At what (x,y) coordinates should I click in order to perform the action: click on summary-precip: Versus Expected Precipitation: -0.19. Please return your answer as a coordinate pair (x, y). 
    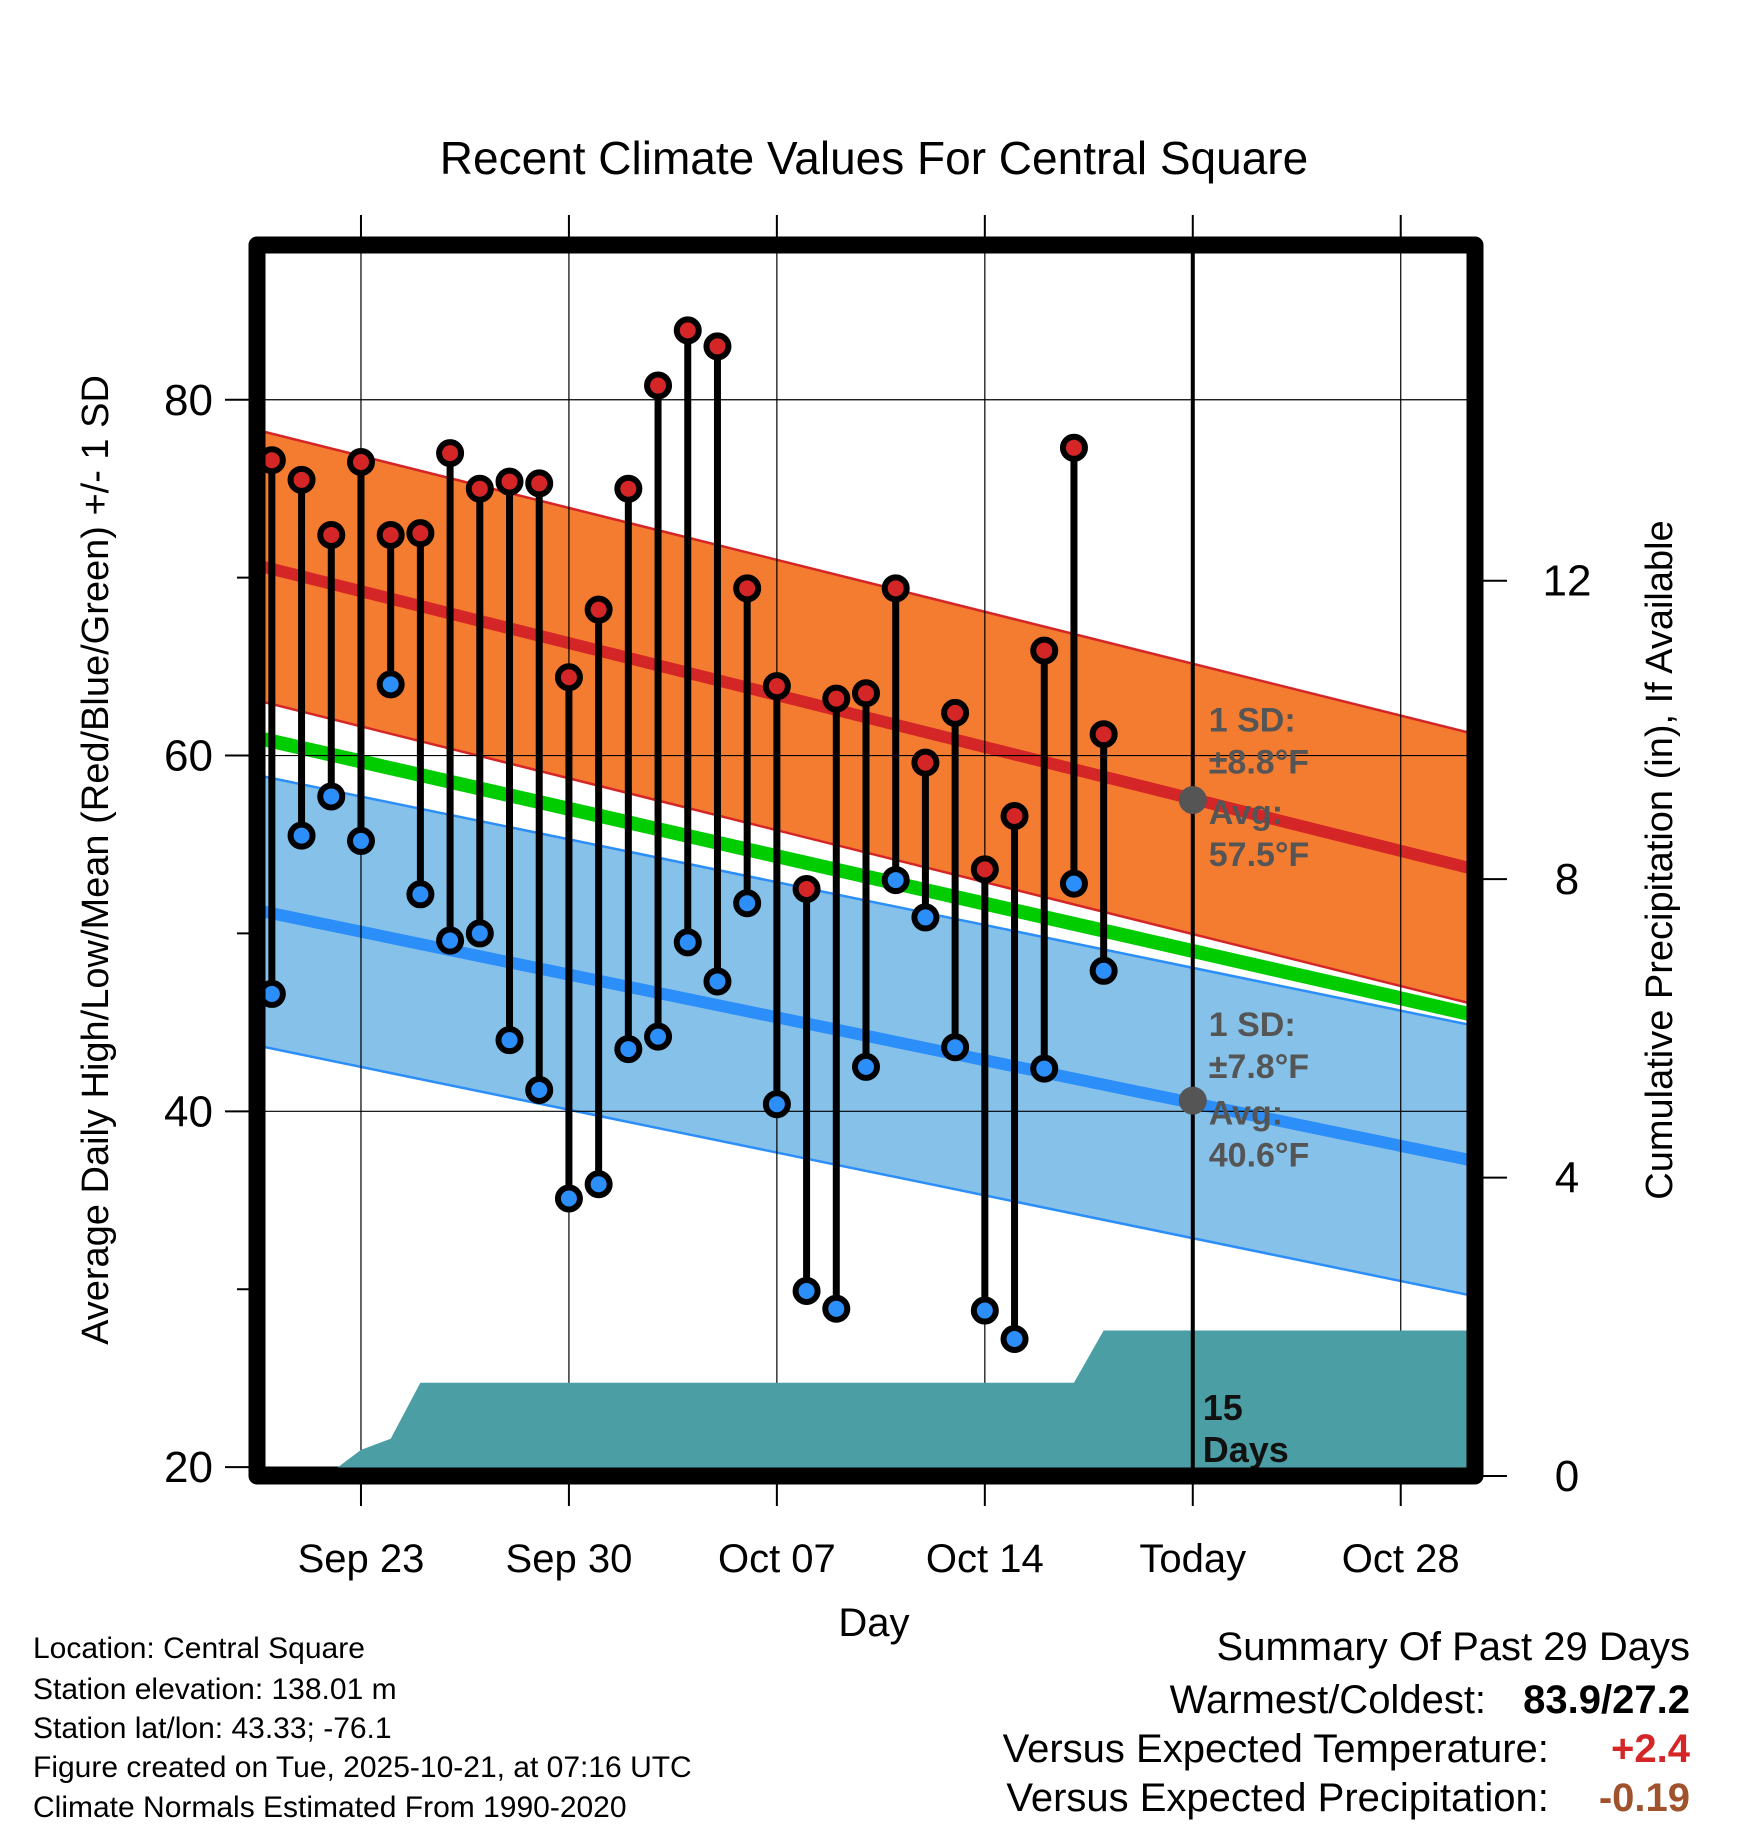
    Looking at the image, I should click on (1348, 1798).